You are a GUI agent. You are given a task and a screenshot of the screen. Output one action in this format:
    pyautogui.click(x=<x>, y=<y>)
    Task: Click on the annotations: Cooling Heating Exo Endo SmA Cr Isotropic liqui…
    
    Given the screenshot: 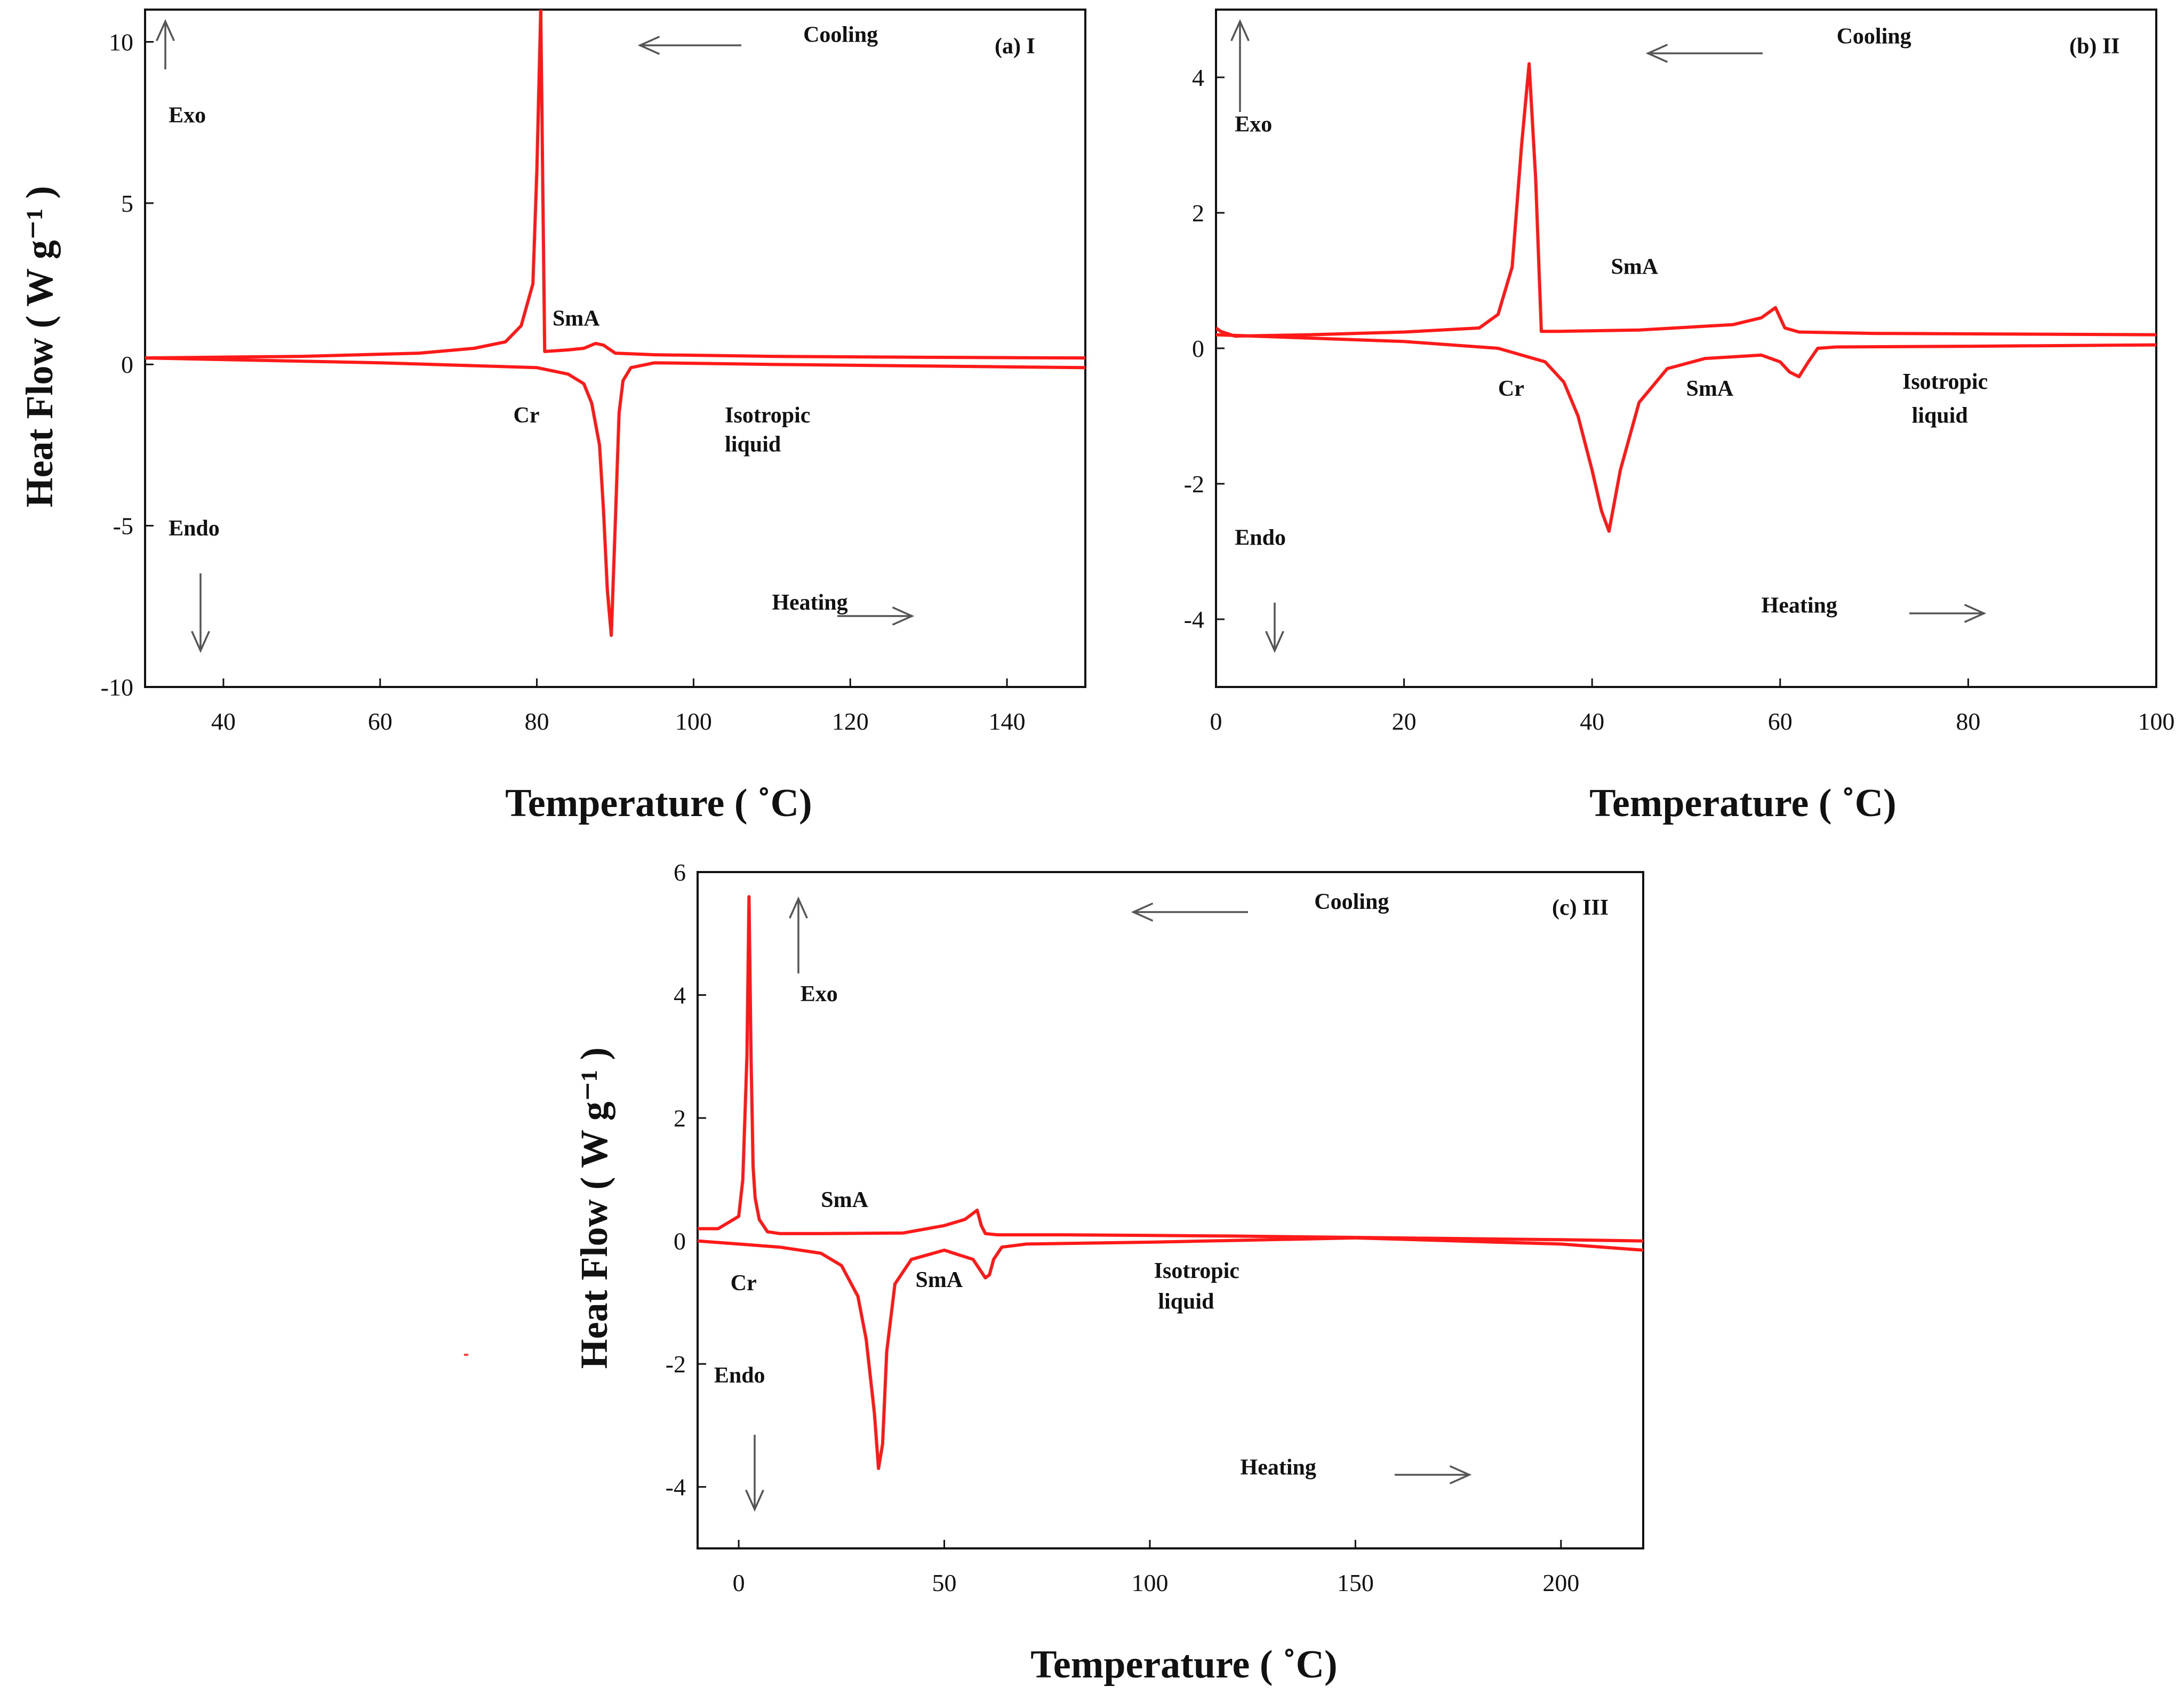 What is the action you would take?
    pyautogui.click(x=535, y=336)
    